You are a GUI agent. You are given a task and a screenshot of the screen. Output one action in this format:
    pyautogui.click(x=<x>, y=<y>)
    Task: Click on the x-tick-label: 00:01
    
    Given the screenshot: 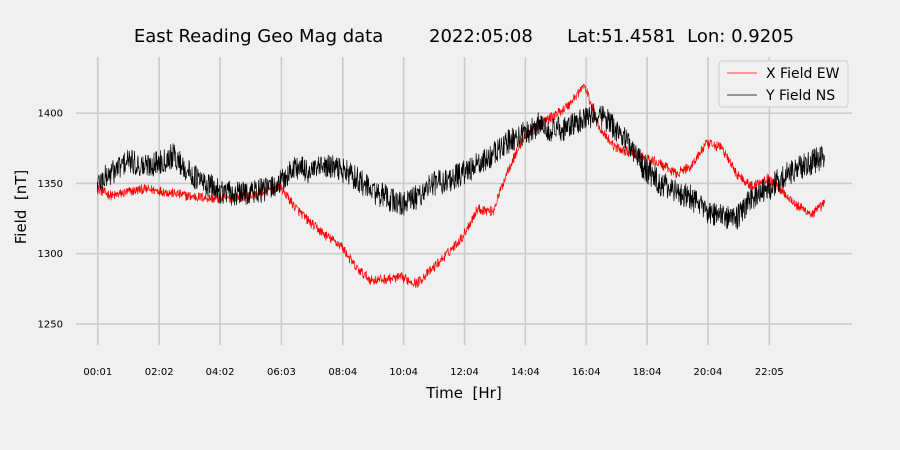 What is the action you would take?
    pyautogui.click(x=97, y=372)
    